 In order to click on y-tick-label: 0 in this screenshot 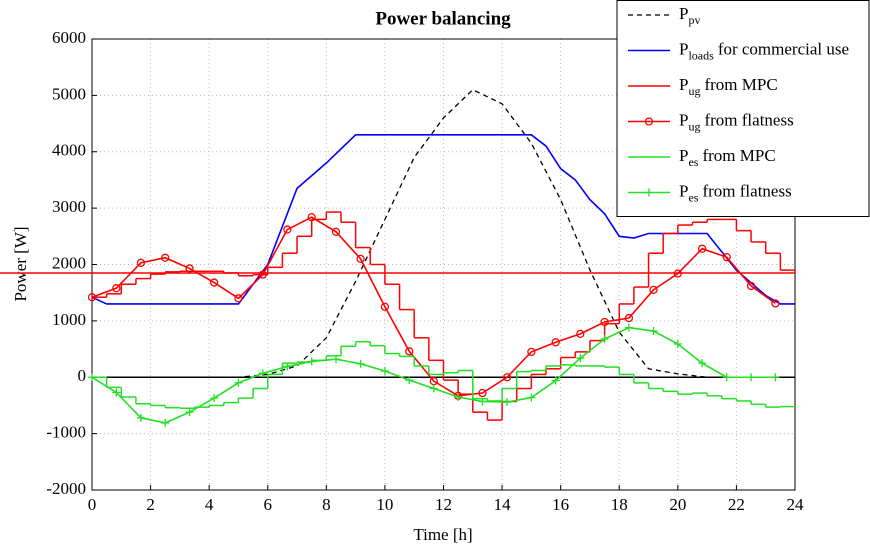, I will do `click(82, 375)`.